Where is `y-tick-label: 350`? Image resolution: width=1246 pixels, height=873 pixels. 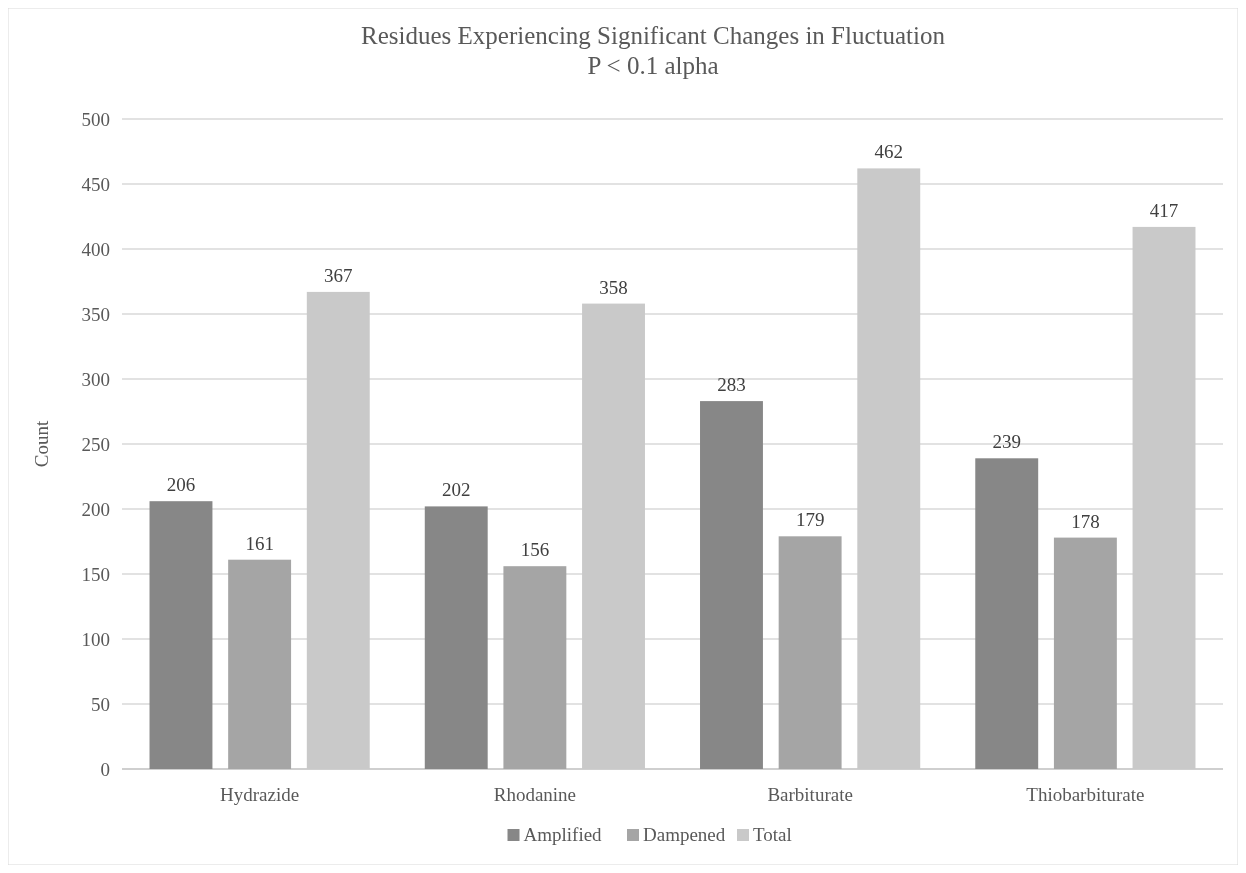 y-tick-label: 350 is located at coordinates (95, 314).